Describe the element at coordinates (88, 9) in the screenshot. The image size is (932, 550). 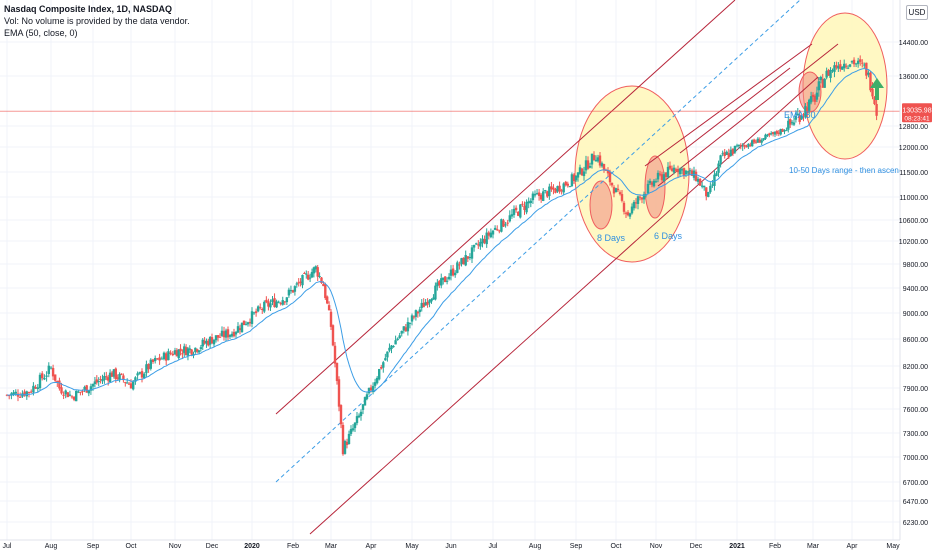
I see `symbol-title: Nasdaq Composite Index, 1D, NASDAQ` at that location.